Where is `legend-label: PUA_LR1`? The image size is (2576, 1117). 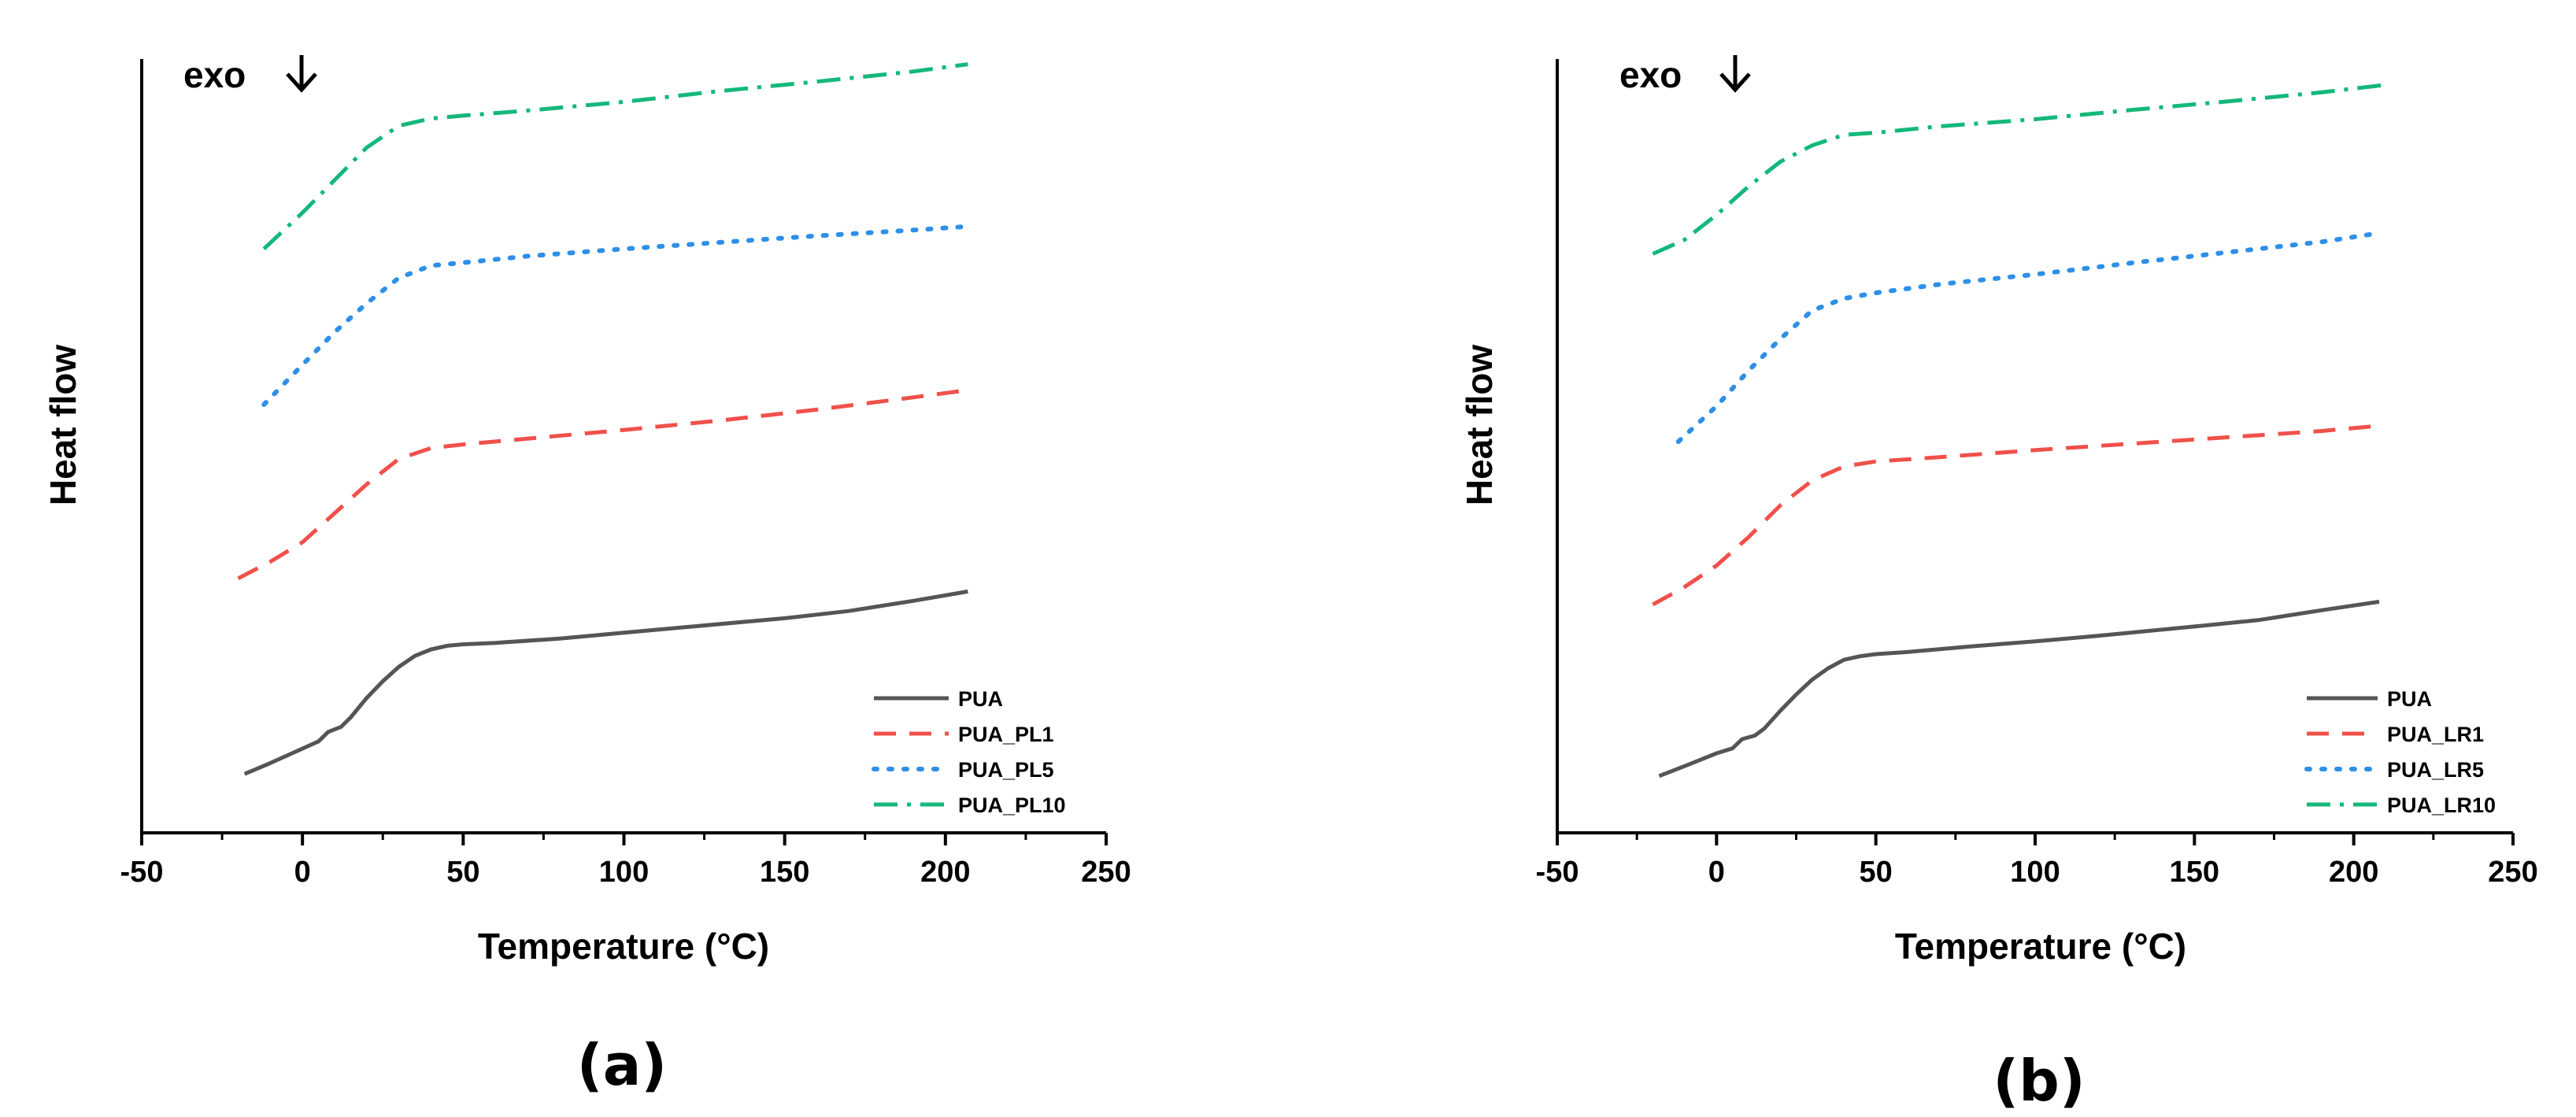 legend-label: PUA_LR1 is located at coordinates (2435, 734).